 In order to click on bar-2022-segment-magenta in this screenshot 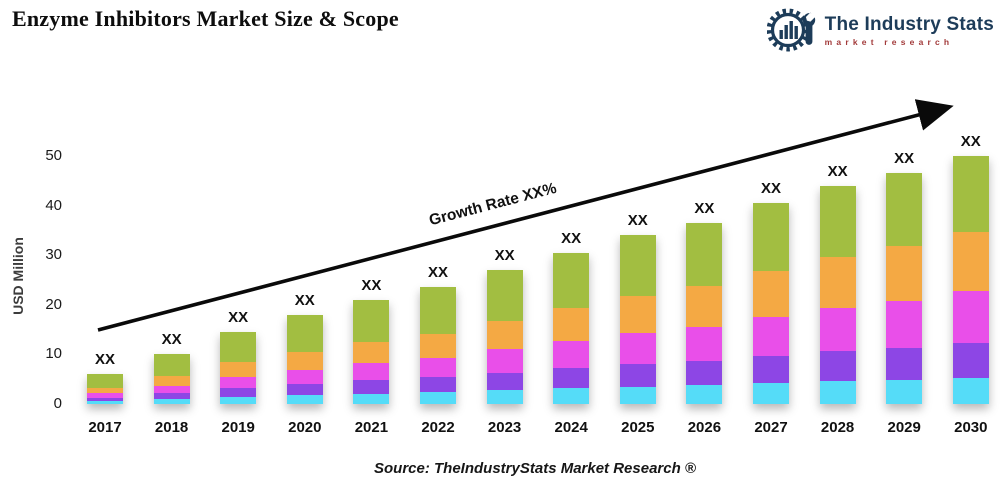, I will do `click(438, 367)`.